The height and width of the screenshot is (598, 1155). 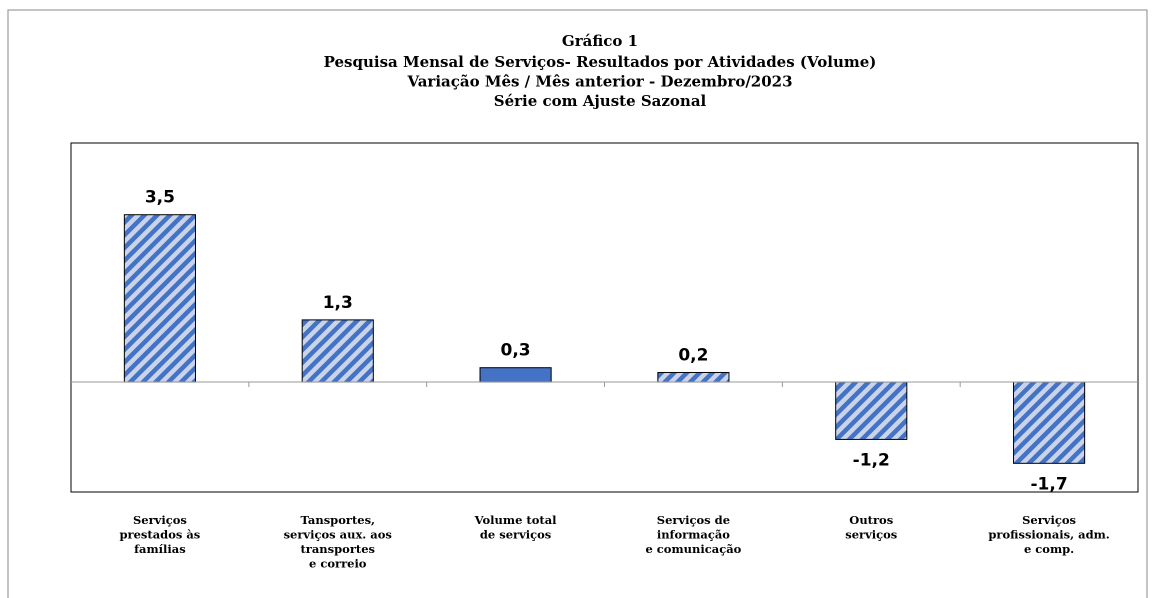 What do you see at coordinates (871, 527) in the screenshot?
I see `x-tick-label: Outros serviços` at bounding box center [871, 527].